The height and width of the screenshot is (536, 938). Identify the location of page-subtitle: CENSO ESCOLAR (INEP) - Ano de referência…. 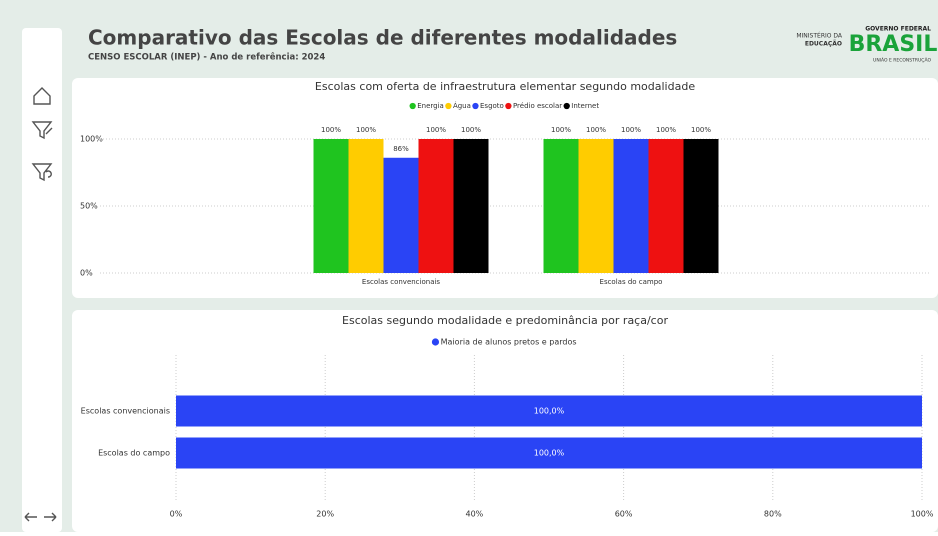
(206, 57).